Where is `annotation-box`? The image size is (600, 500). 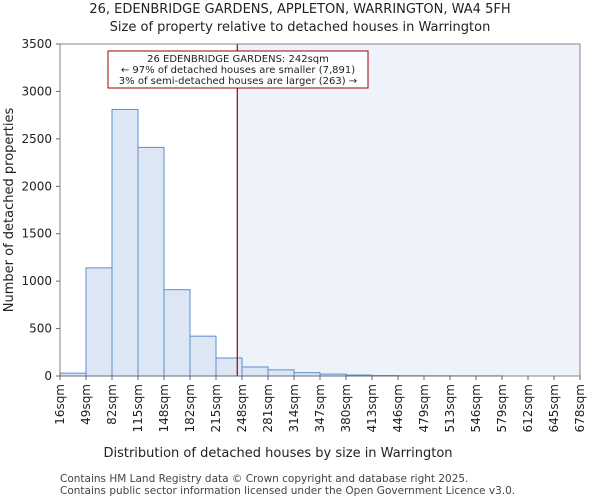
annotation-box is located at coordinates (238, 69).